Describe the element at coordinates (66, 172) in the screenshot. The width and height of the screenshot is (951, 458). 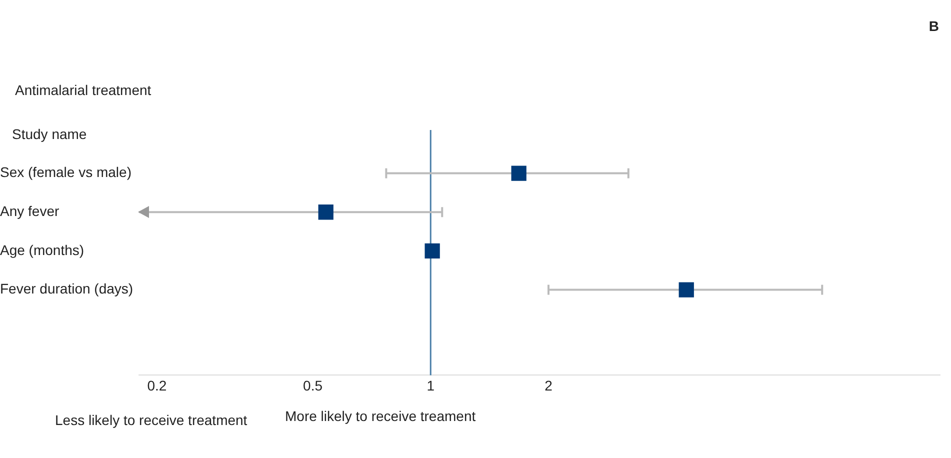
I see `y-tick-label: Sex (female vs male)` at that location.